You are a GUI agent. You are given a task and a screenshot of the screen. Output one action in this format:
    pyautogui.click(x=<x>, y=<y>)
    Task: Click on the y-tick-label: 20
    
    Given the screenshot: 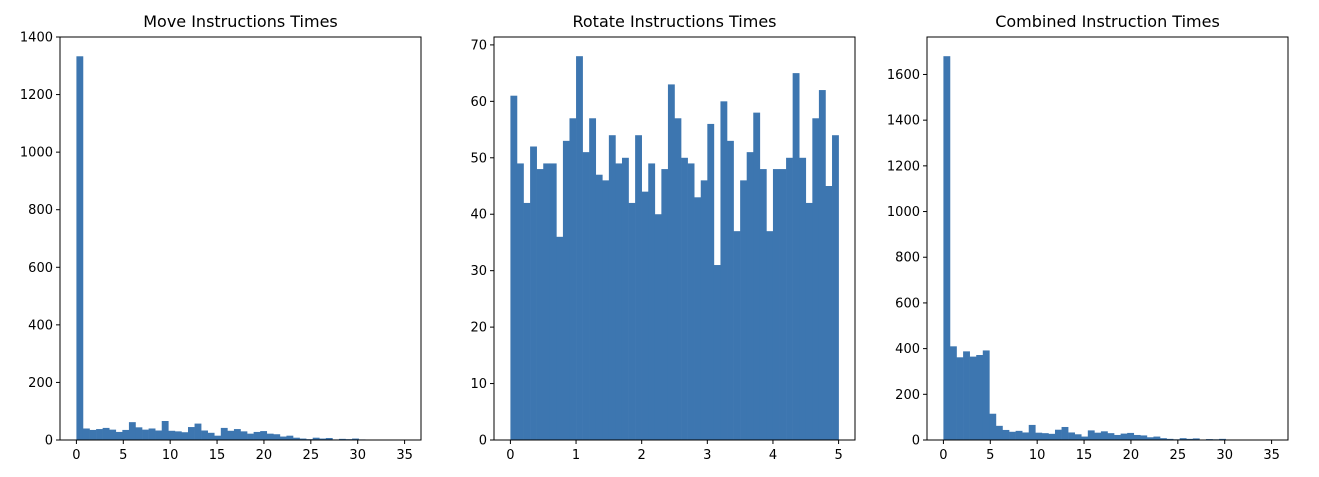 What is the action you would take?
    pyautogui.click(x=478, y=328)
    